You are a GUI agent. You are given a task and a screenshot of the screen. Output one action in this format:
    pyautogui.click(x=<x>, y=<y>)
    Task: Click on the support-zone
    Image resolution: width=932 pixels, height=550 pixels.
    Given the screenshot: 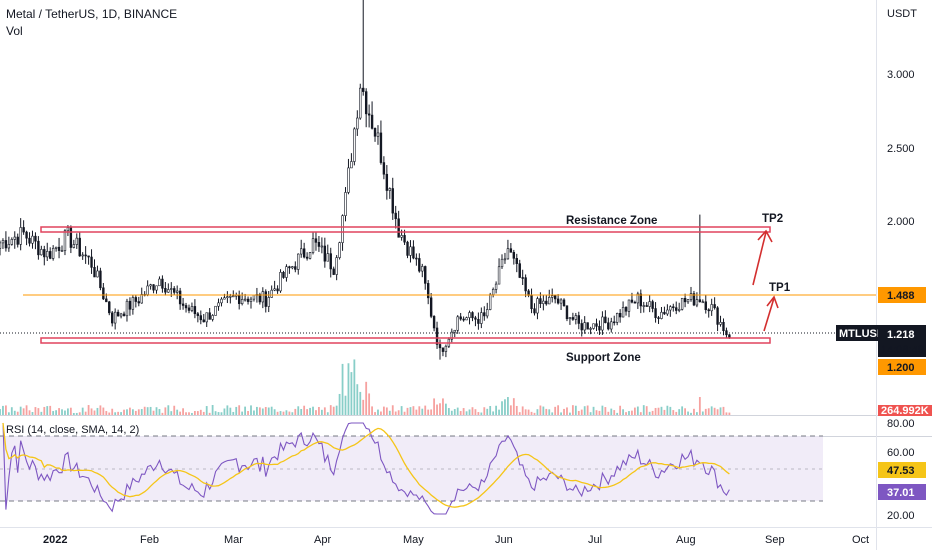 What is the action you would take?
    pyautogui.click(x=405, y=340)
    